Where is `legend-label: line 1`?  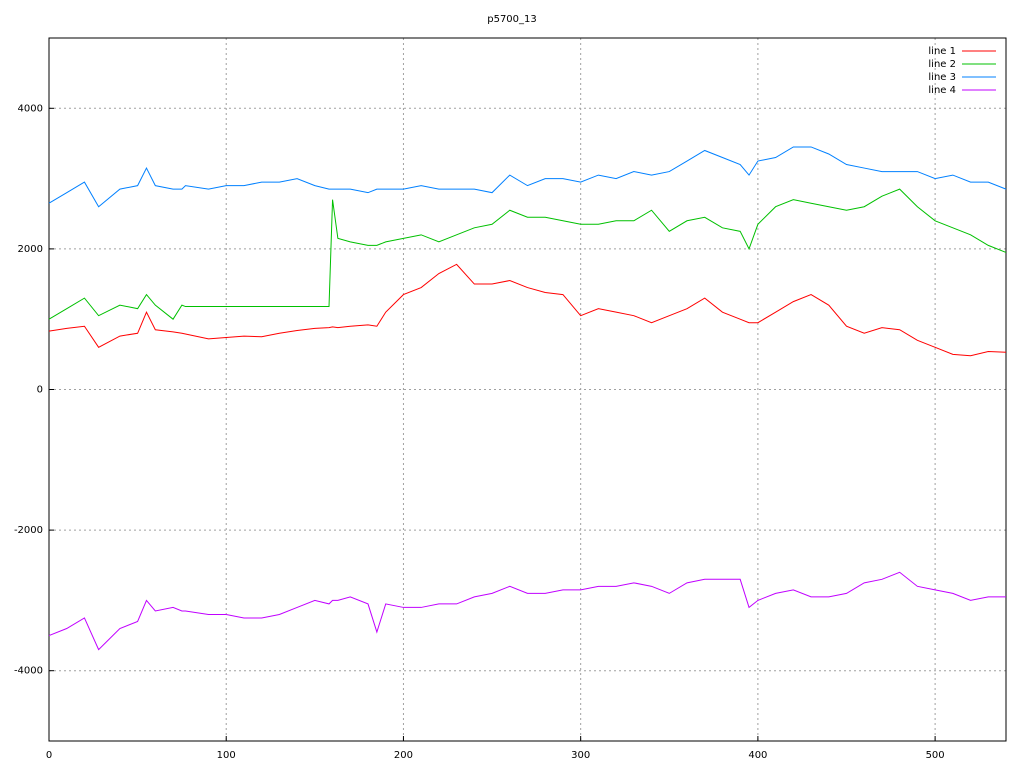
legend-label: line 1 is located at coordinates (942, 51).